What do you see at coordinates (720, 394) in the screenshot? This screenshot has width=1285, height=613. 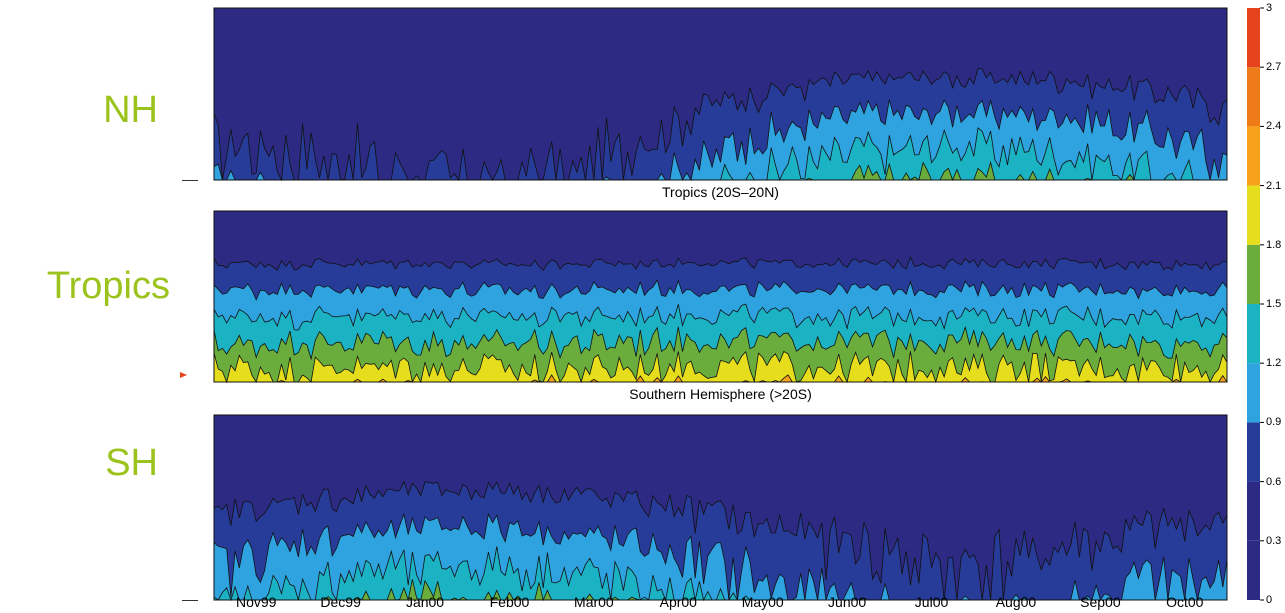 I see `panel-title-sh: Southern Hemisphere (>20S)` at bounding box center [720, 394].